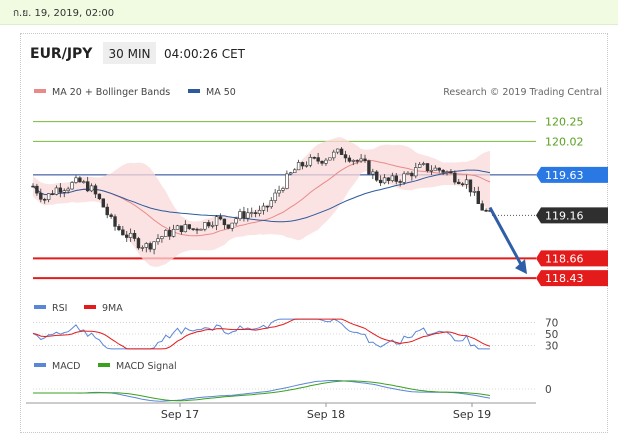  Describe the element at coordinates (40, 365) in the screenshot. I see `macd-swatch` at that location.